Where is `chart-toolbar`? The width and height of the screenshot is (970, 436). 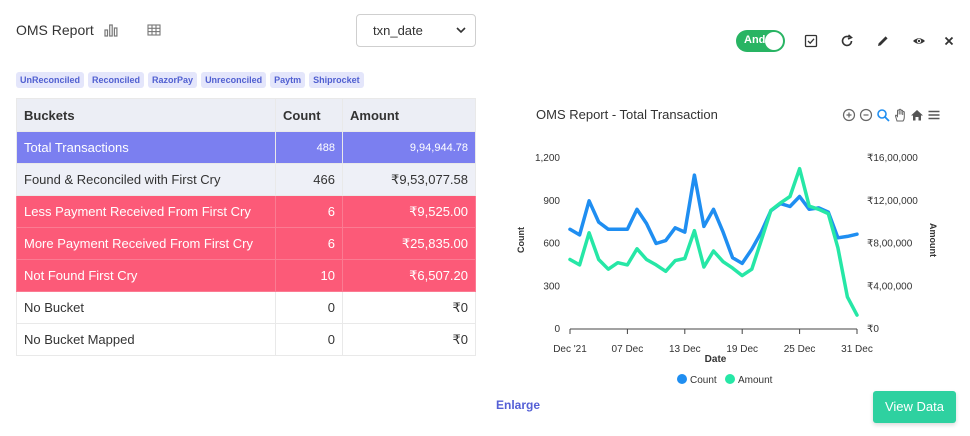 chart-toolbar is located at coordinates (891, 115).